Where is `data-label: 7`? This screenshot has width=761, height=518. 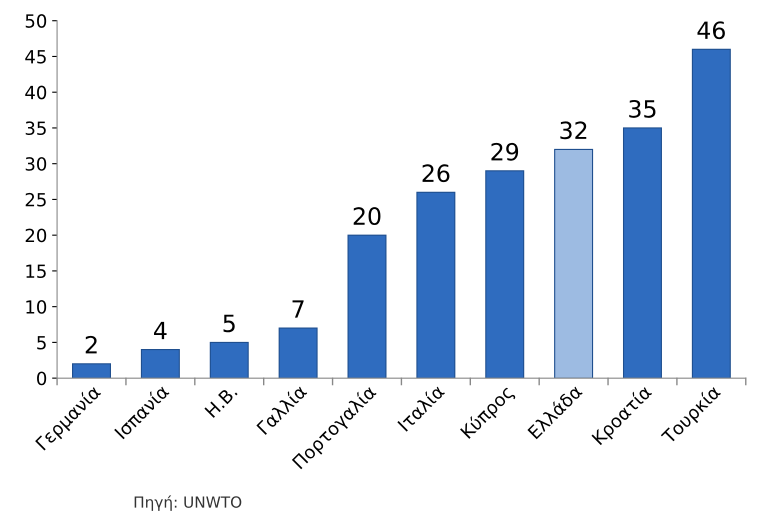
data-label: 7 is located at coordinates (298, 309).